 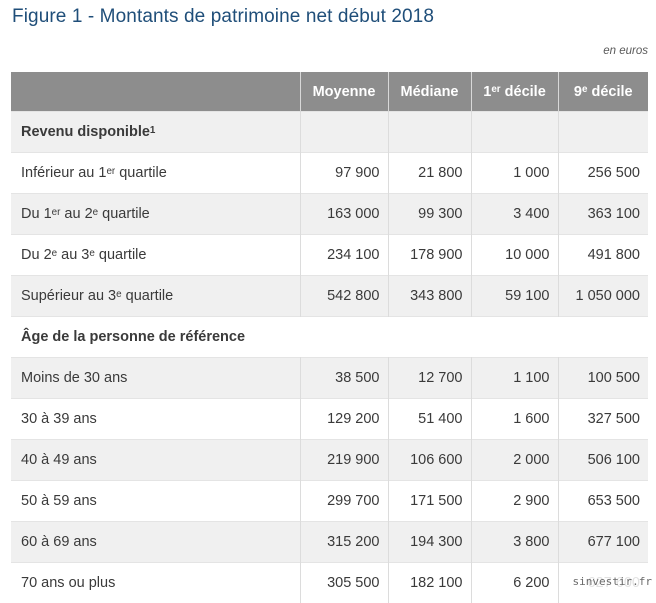 I want to click on cell-d1: 6 200, so click(x=514, y=583).